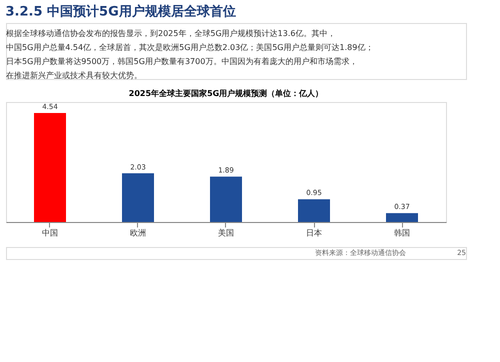 This screenshot has width=500, height=362. What do you see at coordinates (226, 93) in the screenshot?
I see `chart-subtitle: 2025年全球主要国家5G用户规模预测（单位：亿人）` at bounding box center [226, 93].